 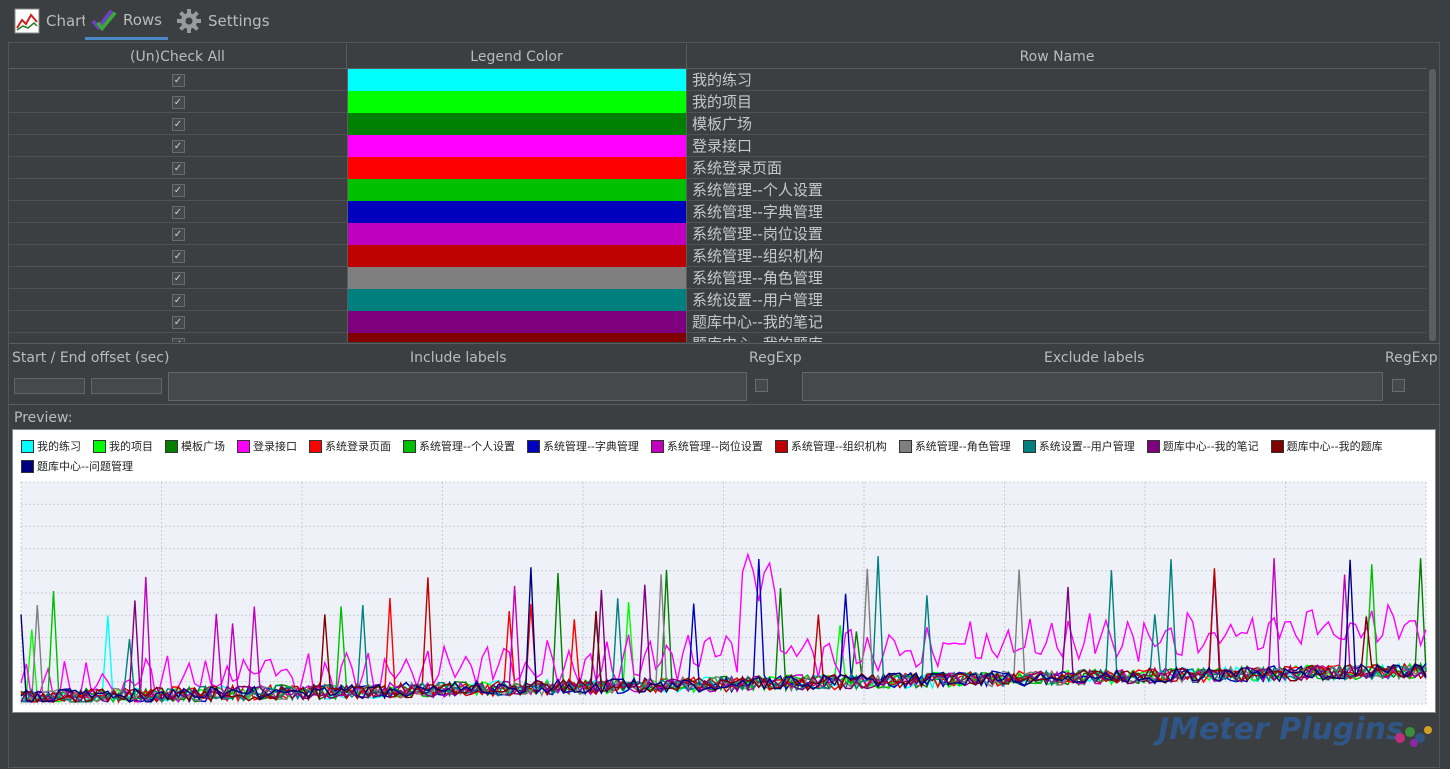 What do you see at coordinates (203, 446) in the screenshot?
I see `legend-label: 模板广场` at bounding box center [203, 446].